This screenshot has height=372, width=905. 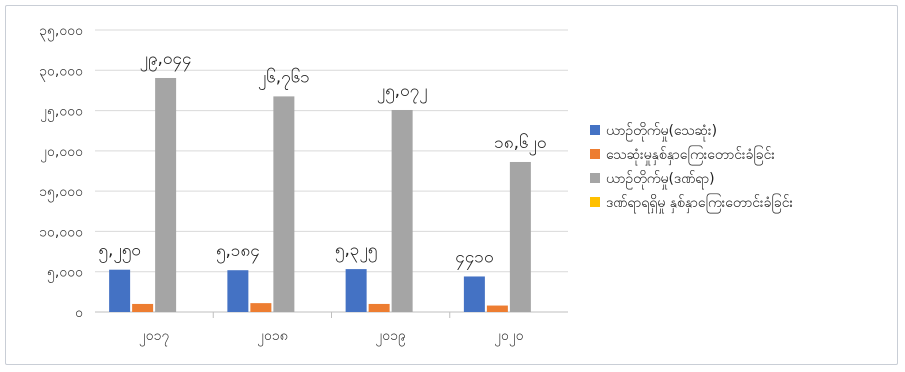 What do you see at coordinates (331, 329) in the screenshot?
I see `x-axis: ၂၀၁၇ ၂၀၁၈ ၂၀၁၉ ၂၀၂၀` at bounding box center [331, 329].